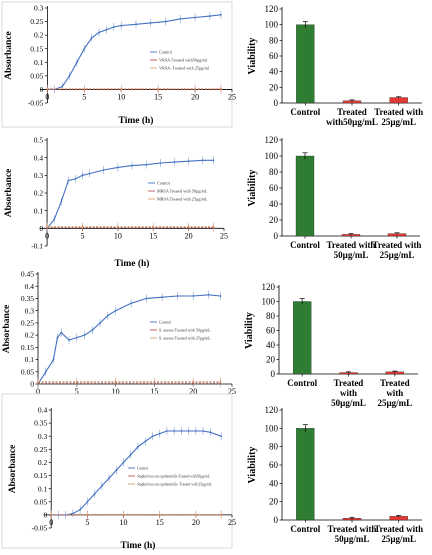 Image resolution: width=432 pixels, height=555 pixels. I want to click on legend-label: S. aureus Treated with 50µg/mL, so click(185, 330).